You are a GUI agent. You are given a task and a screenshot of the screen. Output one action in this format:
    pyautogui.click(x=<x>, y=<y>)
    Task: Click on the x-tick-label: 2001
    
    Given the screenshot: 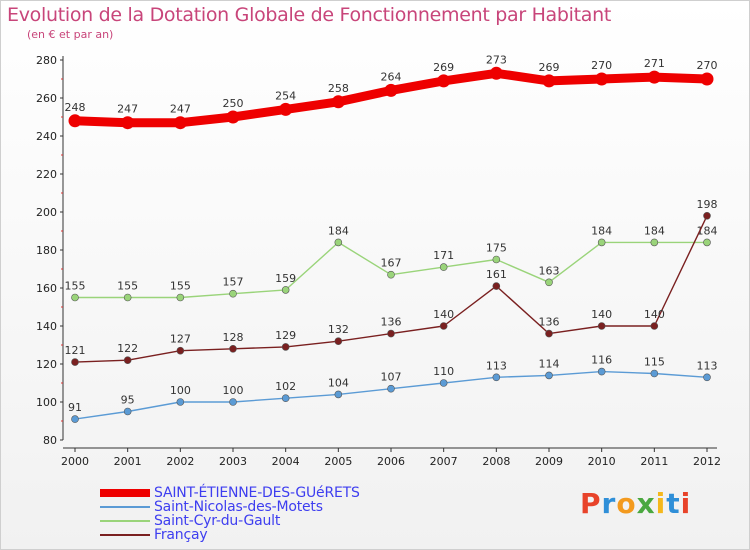 What is the action you would take?
    pyautogui.click(x=128, y=461)
    